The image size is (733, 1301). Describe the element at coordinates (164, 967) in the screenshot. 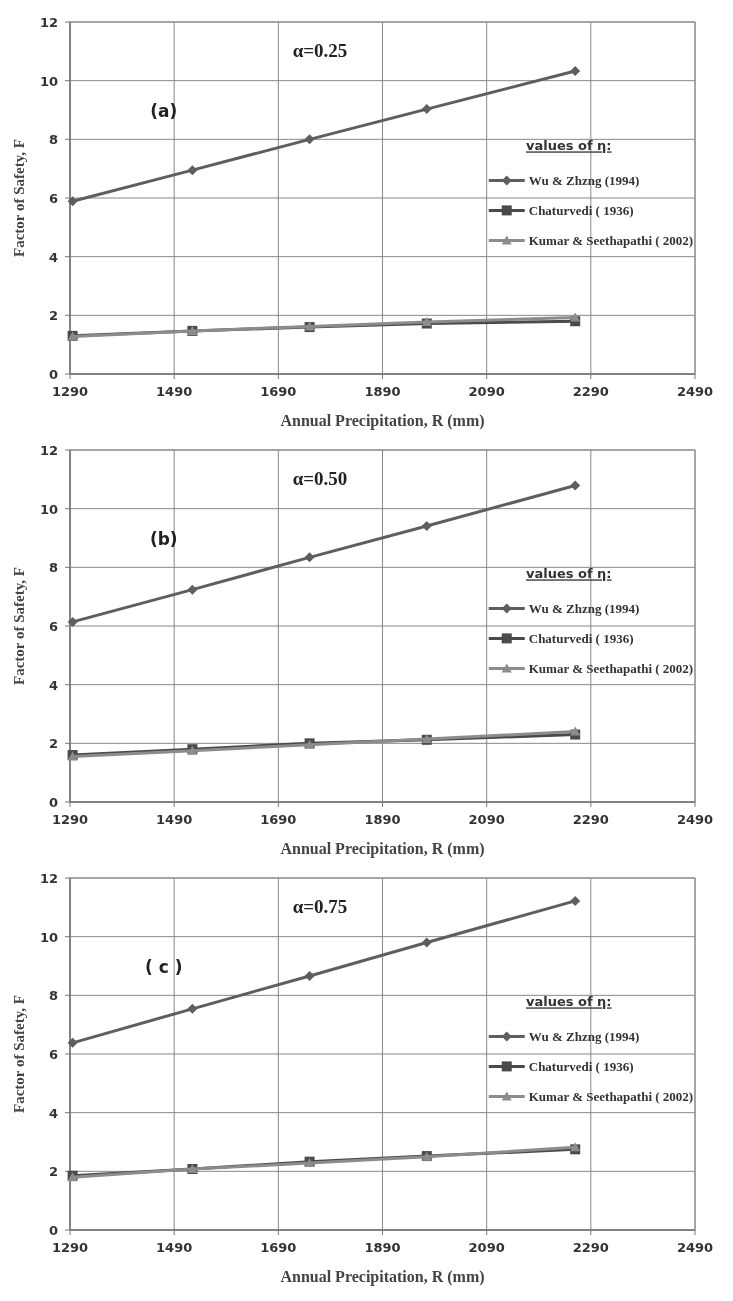

I see `annotation: ( c )` at that location.